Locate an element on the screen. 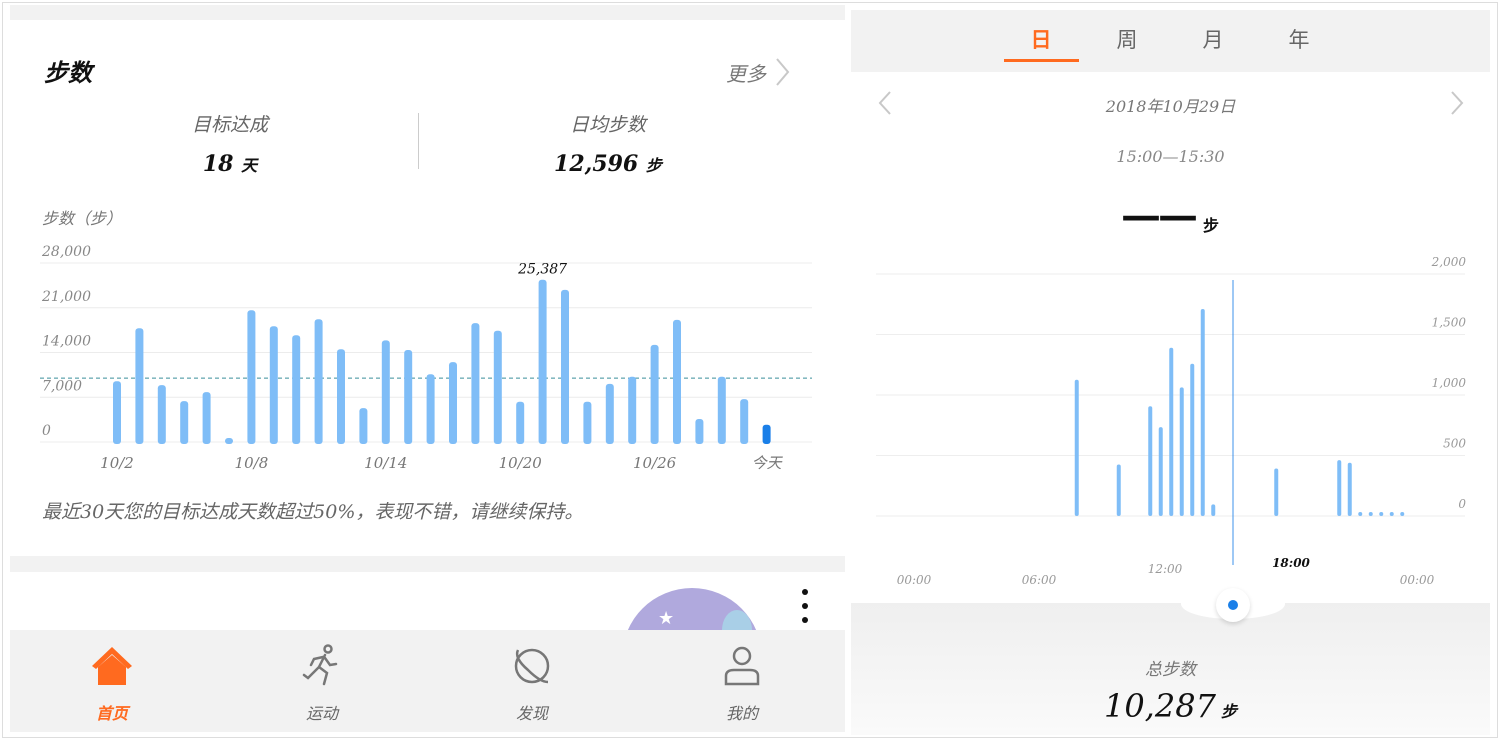 This screenshot has height=740, width=1500. section-divider is located at coordinates (427, 564).